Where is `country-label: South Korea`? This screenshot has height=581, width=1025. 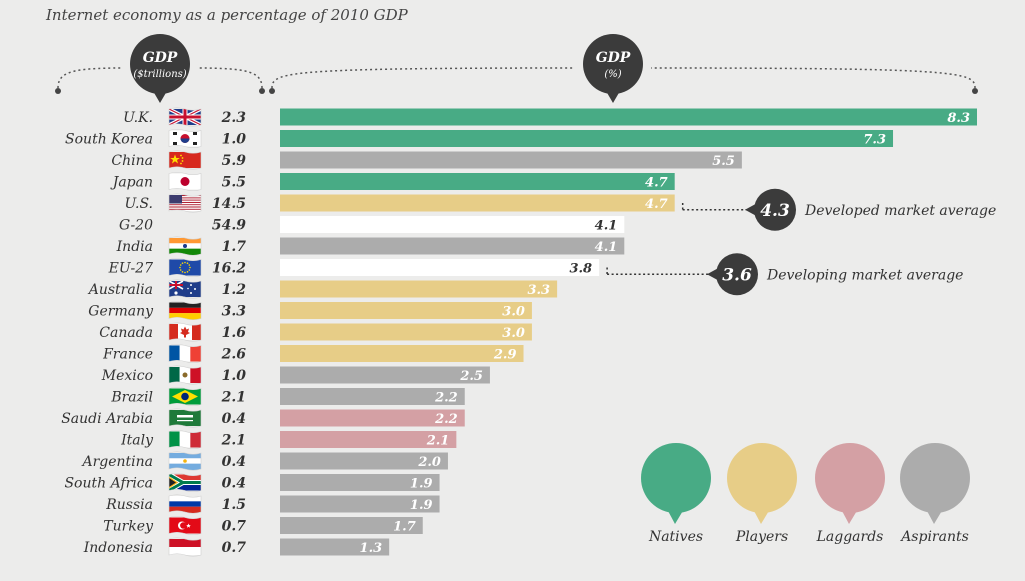 country-label: South Korea is located at coordinates (109, 140).